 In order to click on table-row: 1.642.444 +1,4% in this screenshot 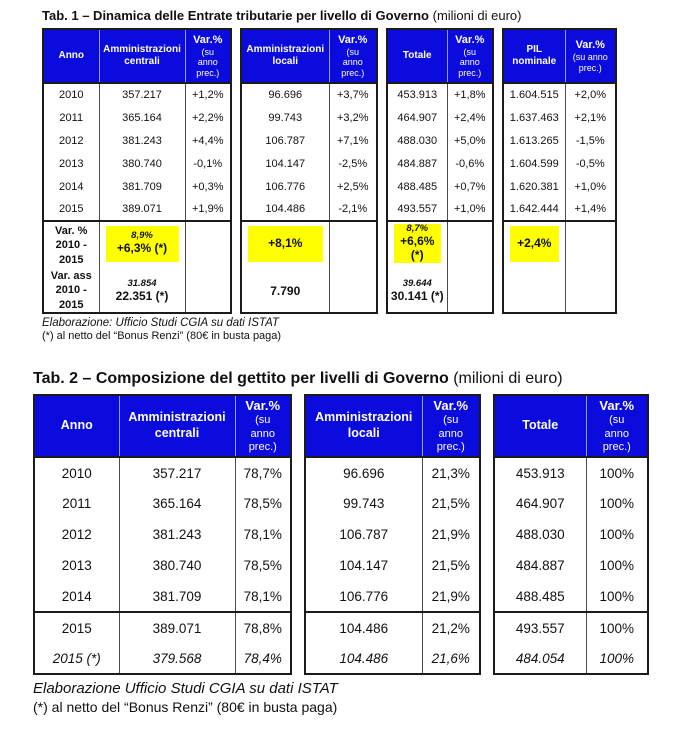, I will do `click(559, 209)`.